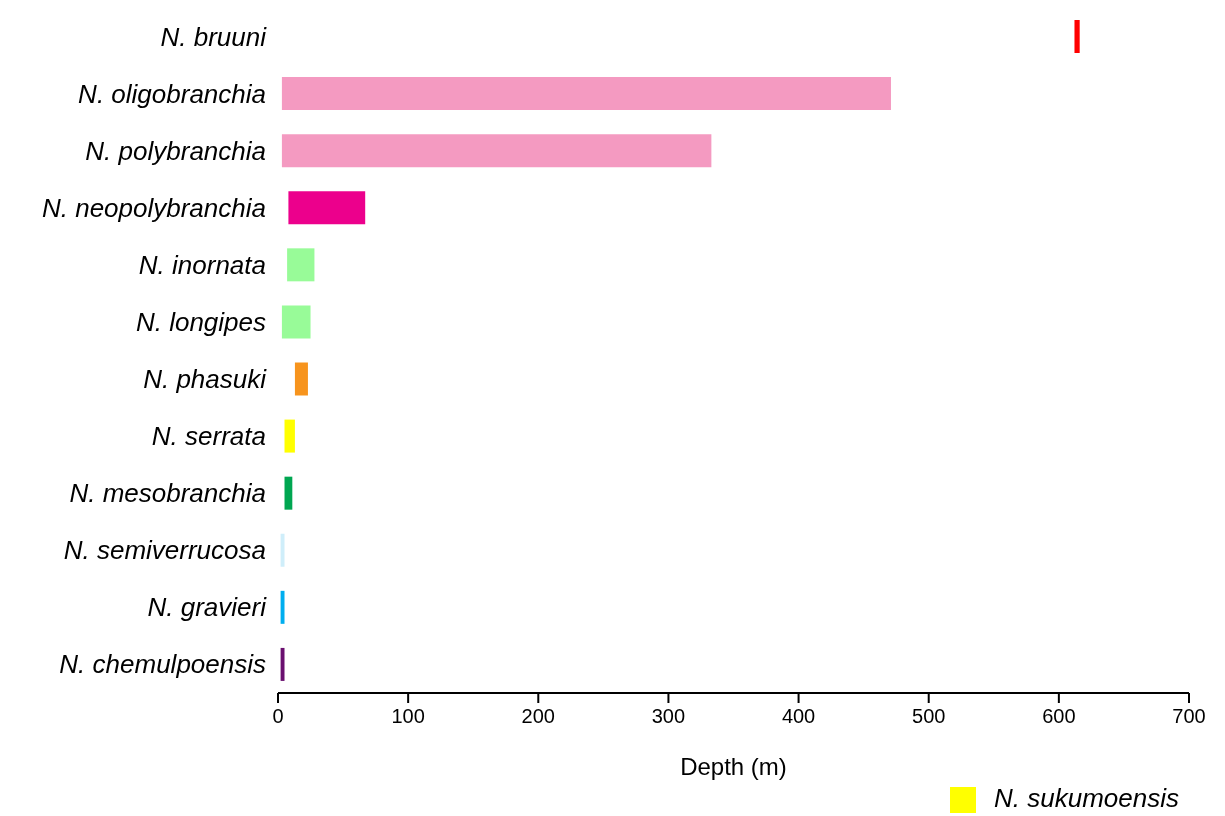 This screenshot has height=816, width=1225. I want to click on y-tick-label: N. chemulpoensis, so click(162, 664).